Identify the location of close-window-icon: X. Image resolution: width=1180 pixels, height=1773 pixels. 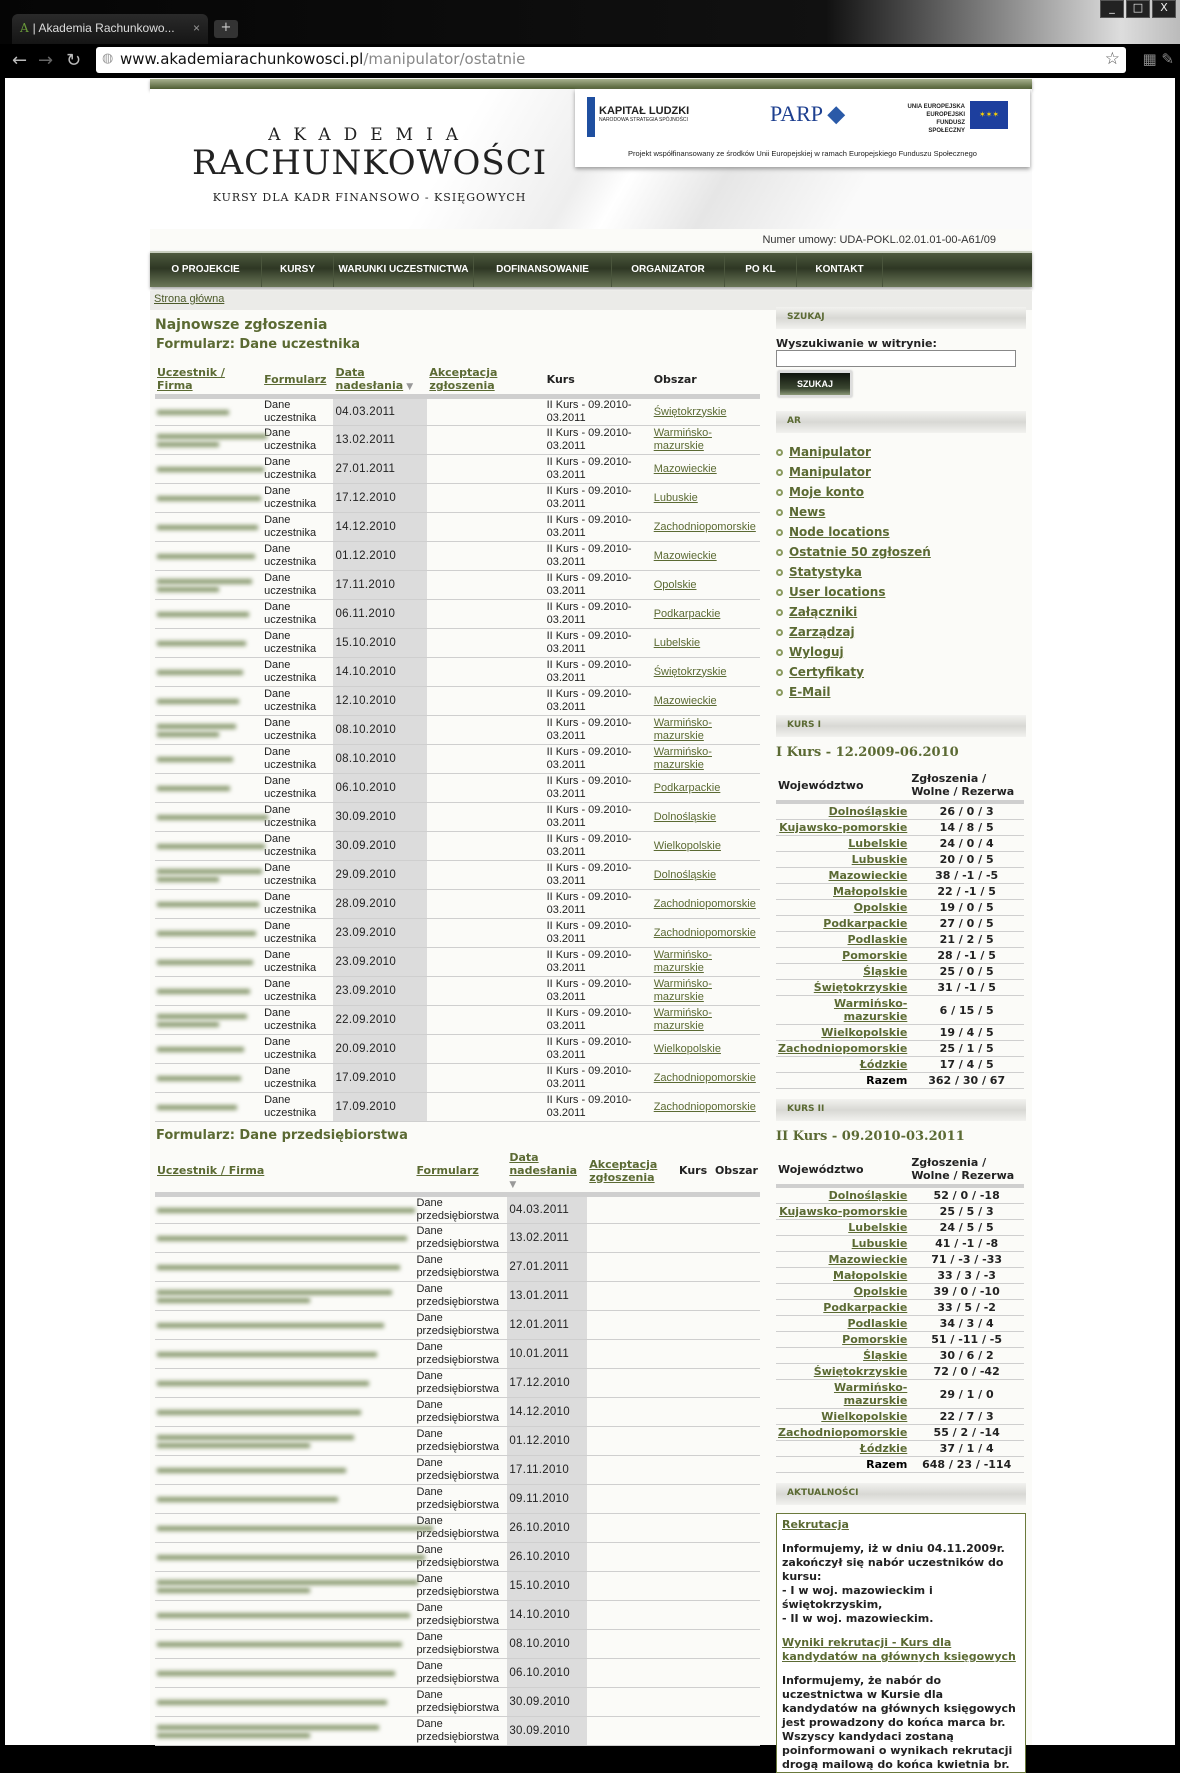
(1164, 9).